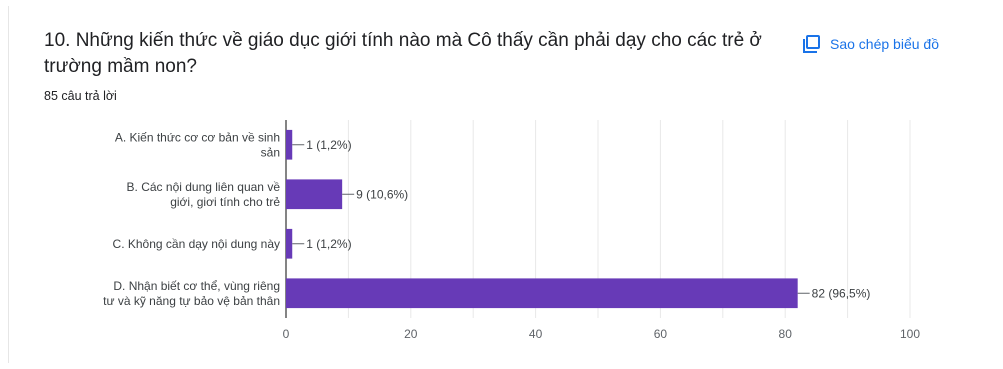 This screenshot has height=369, width=1003. I want to click on category-label: sản, so click(270, 152).